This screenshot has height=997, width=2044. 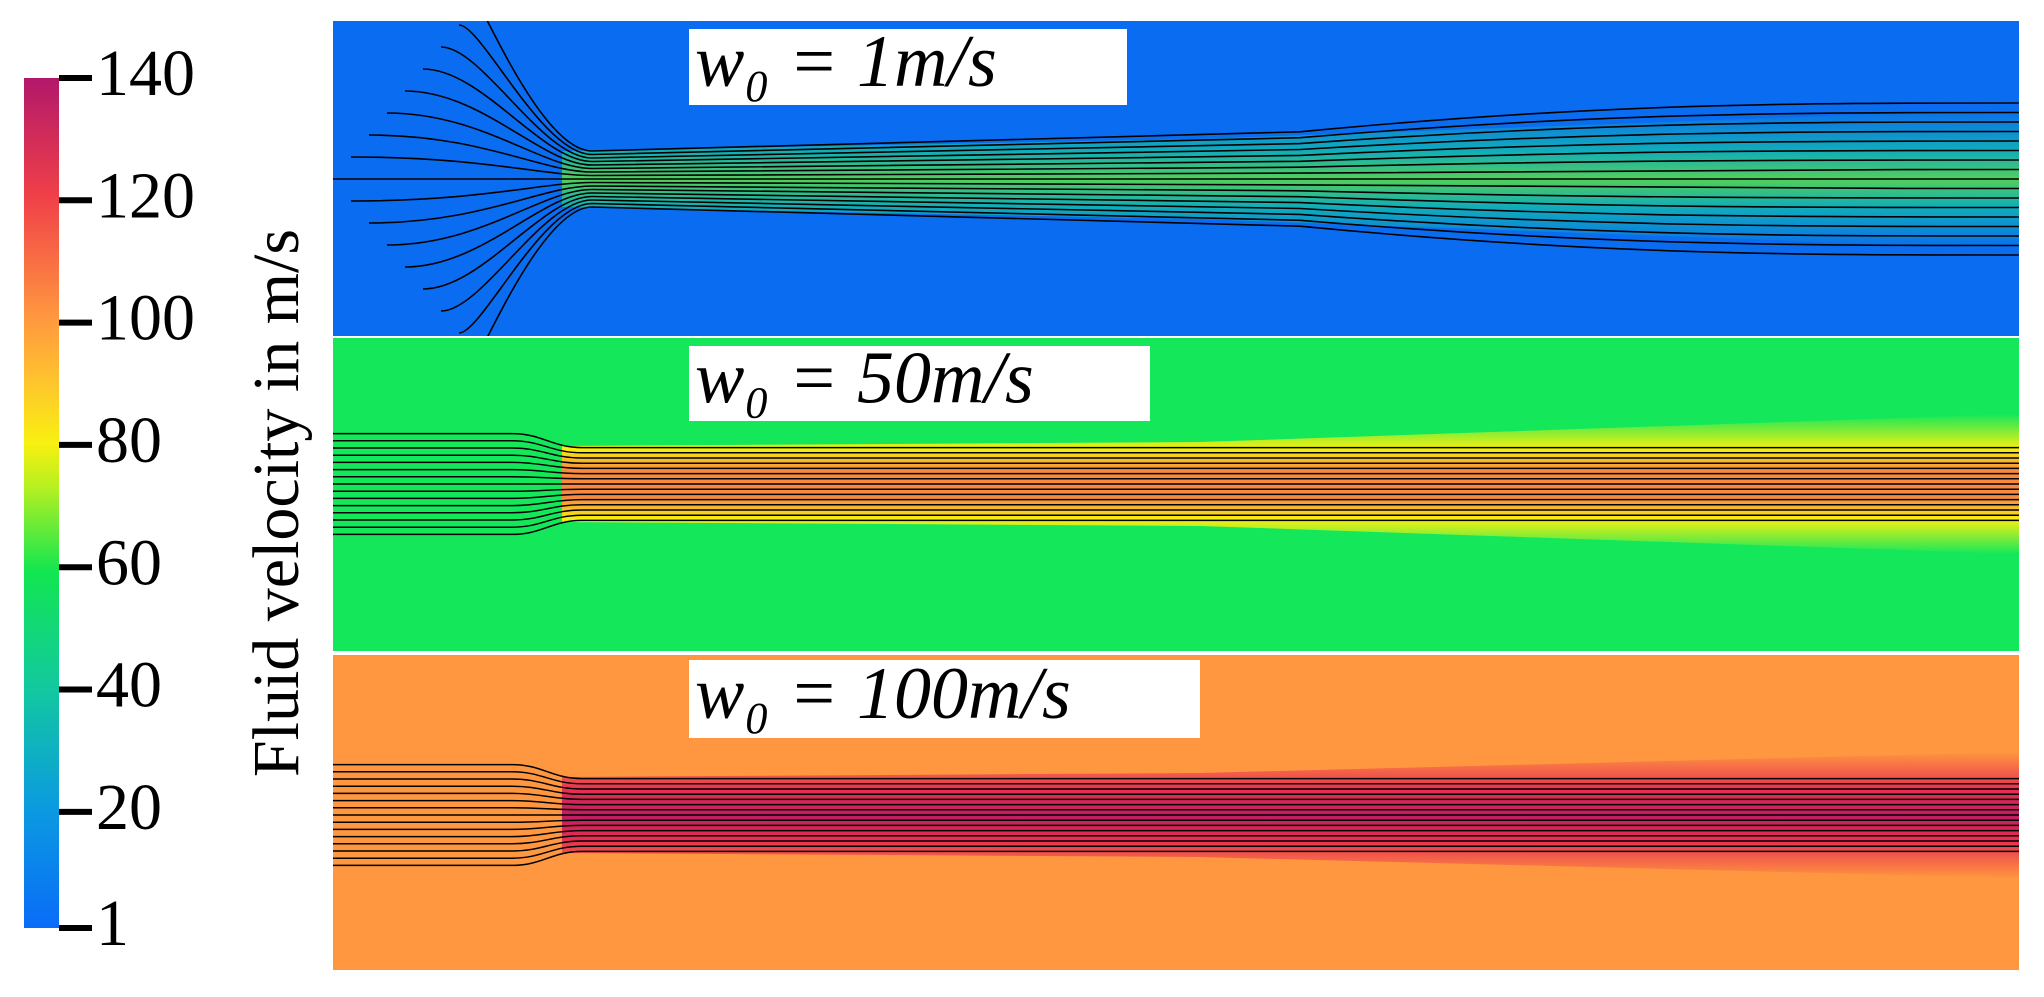 What do you see at coordinates (846, 62) in the screenshot?
I see `panel-label: w₀ = 1m/s` at bounding box center [846, 62].